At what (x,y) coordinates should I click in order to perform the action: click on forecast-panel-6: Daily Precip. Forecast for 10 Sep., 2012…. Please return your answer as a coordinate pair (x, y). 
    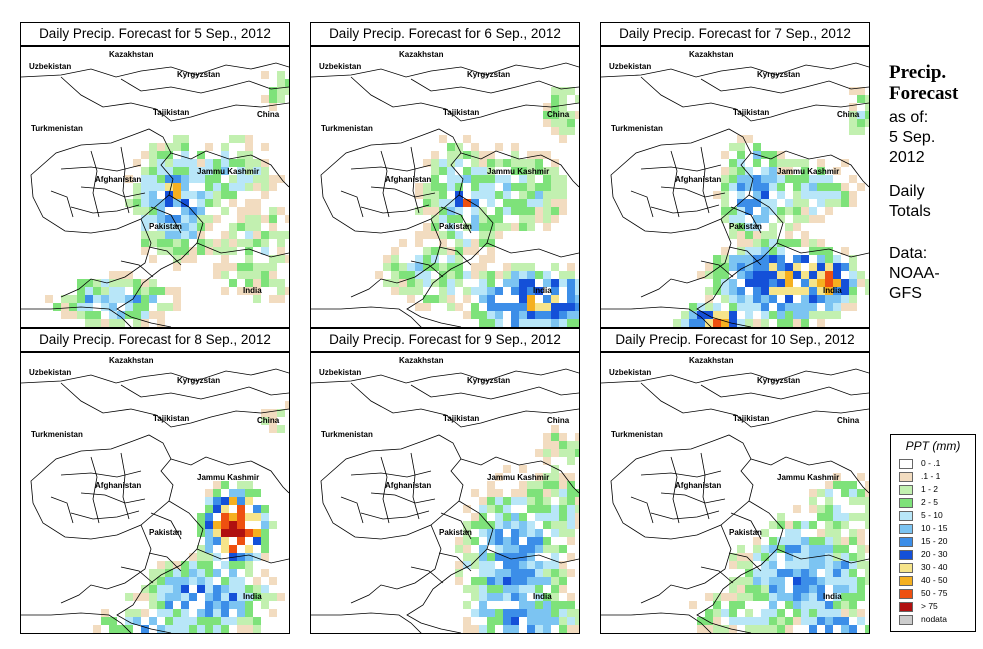
    Looking at the image, I should click on (735, 481).